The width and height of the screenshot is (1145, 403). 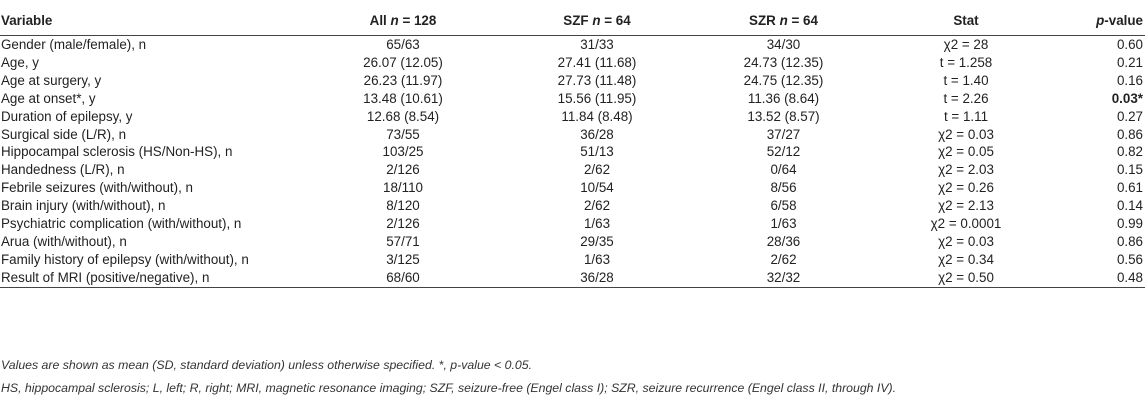 What do you see at coordinates (403, 278) in the screenshot?
I see `cell-all: 68/60` at bounding box center [403, 278].